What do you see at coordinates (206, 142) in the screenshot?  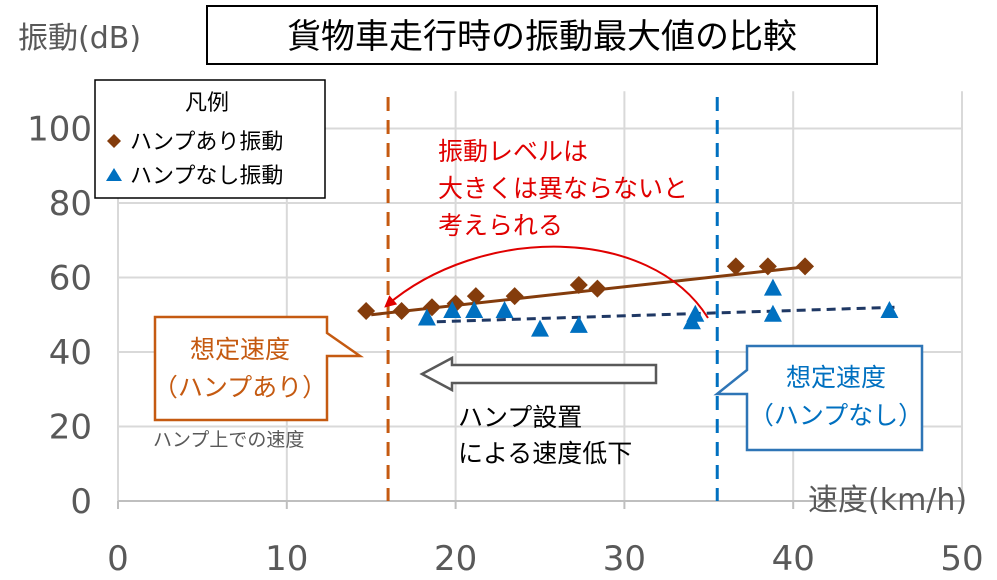 I see `legend-entry-hump: ハンプあり振動` at bounding box center [206, 142].